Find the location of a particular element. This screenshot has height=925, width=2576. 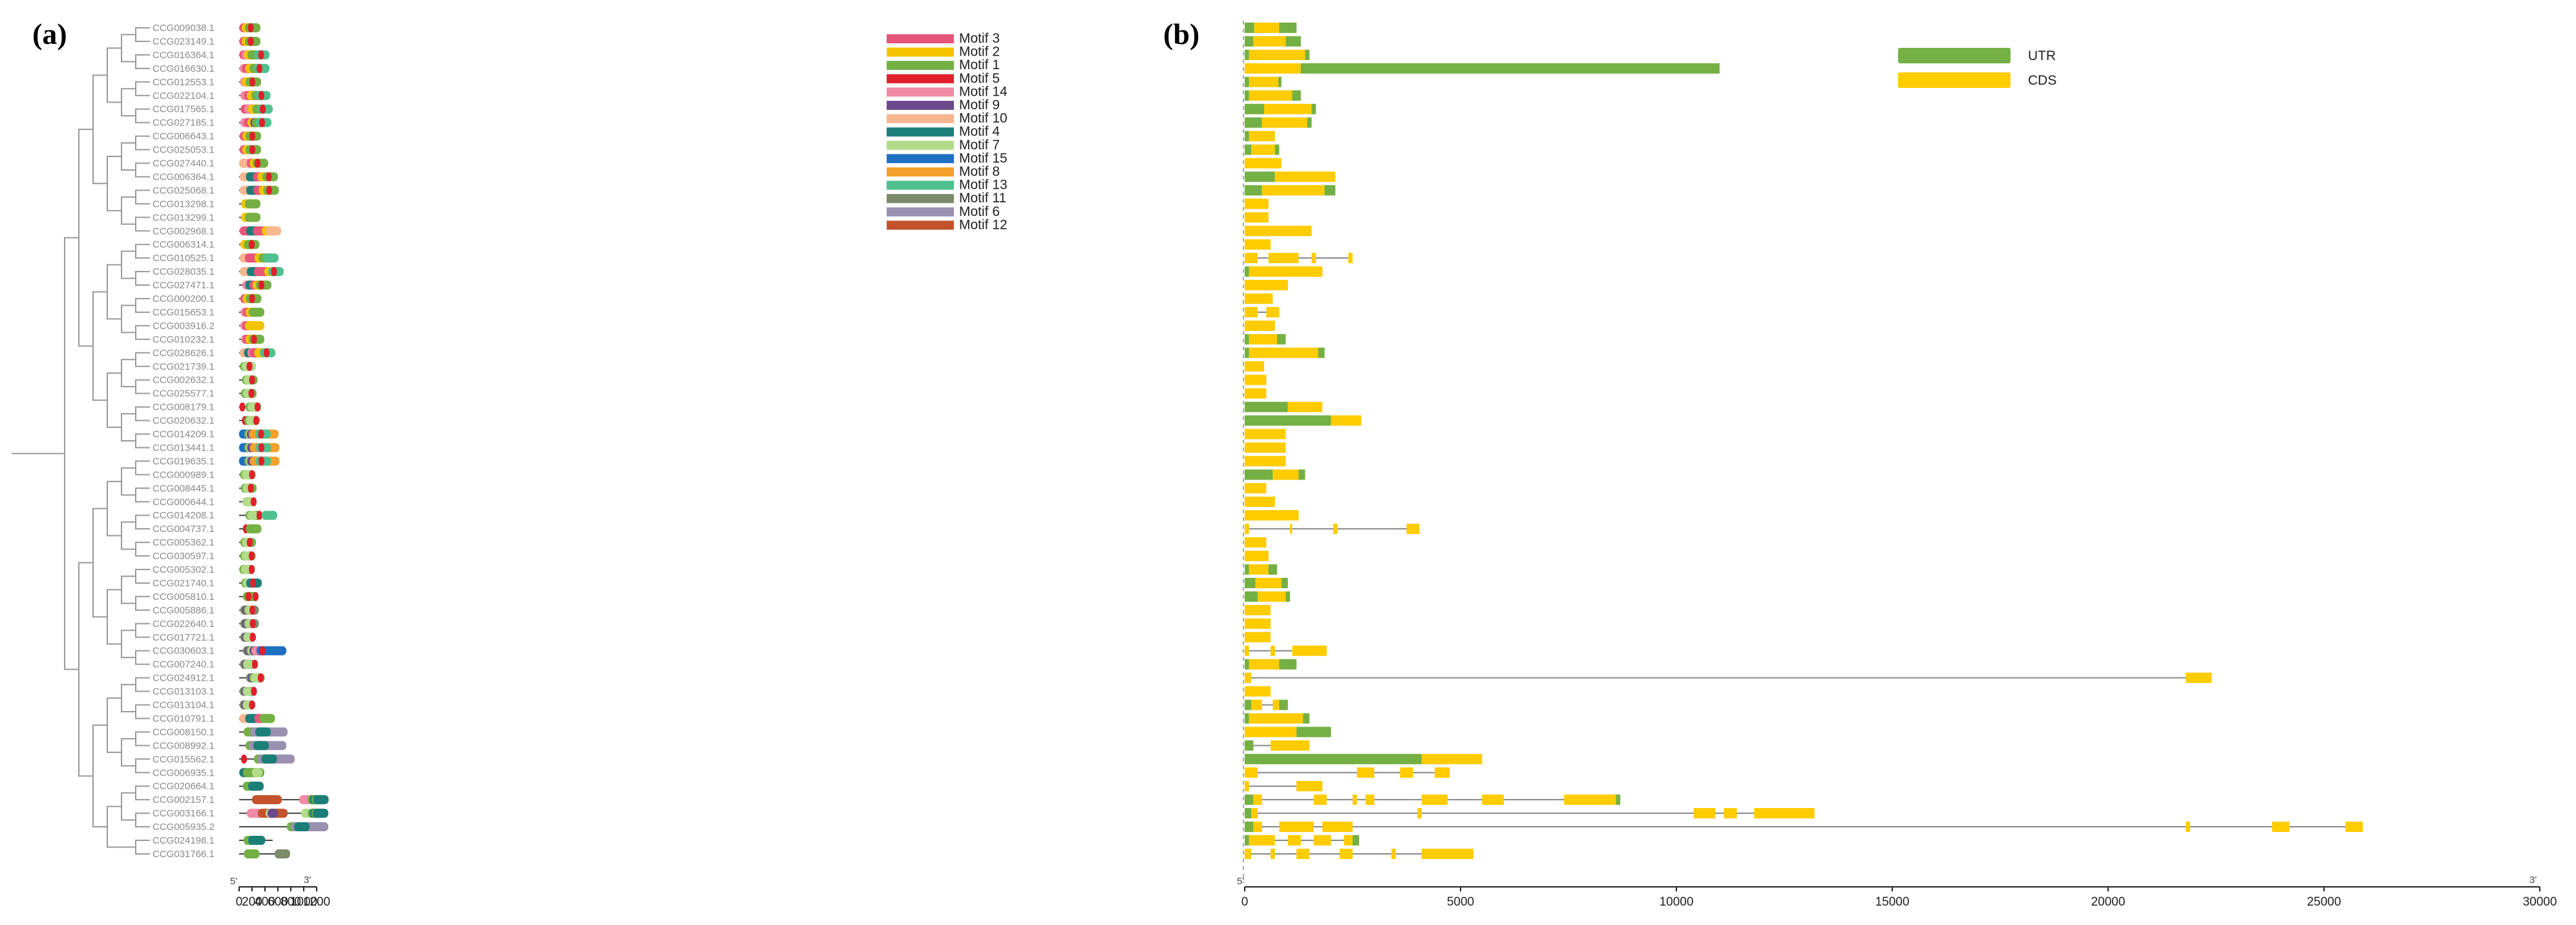

motif-axis-tick-label: 1200 is located at coordinates (316, 902).